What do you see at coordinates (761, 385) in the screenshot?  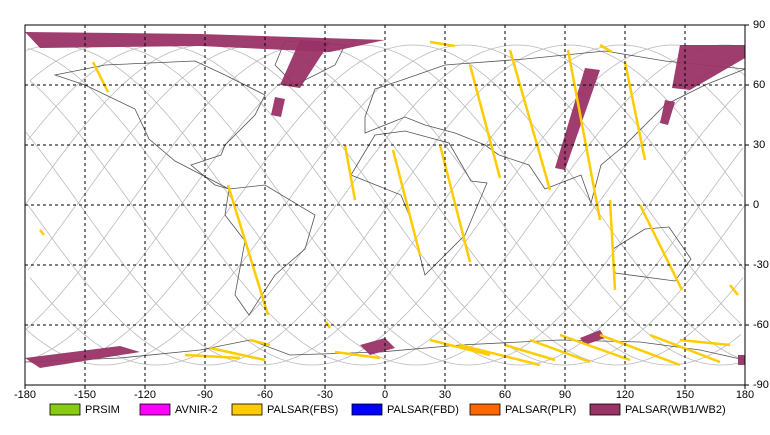 I see `y-tick-label: -90` at bounding box center [761, 385].